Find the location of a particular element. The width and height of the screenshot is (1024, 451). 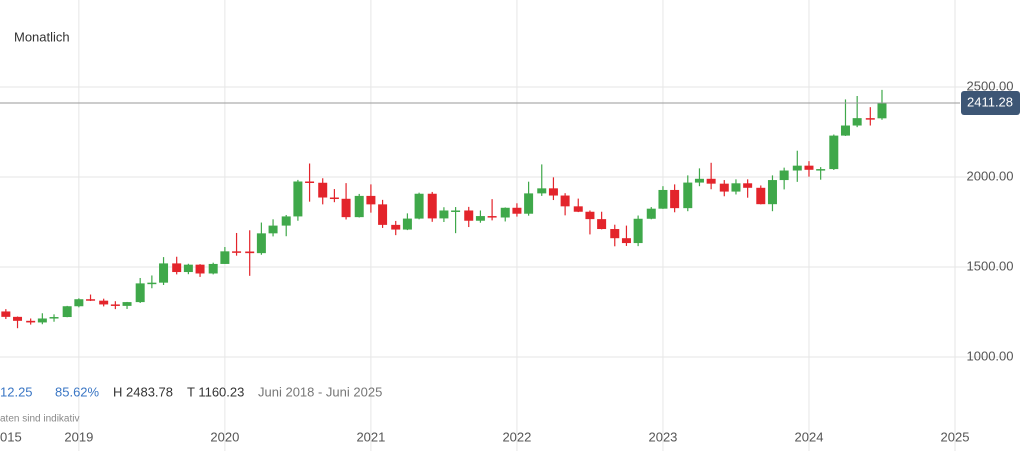

x-tick-label: 2025 is located at coordinates (955, 436).